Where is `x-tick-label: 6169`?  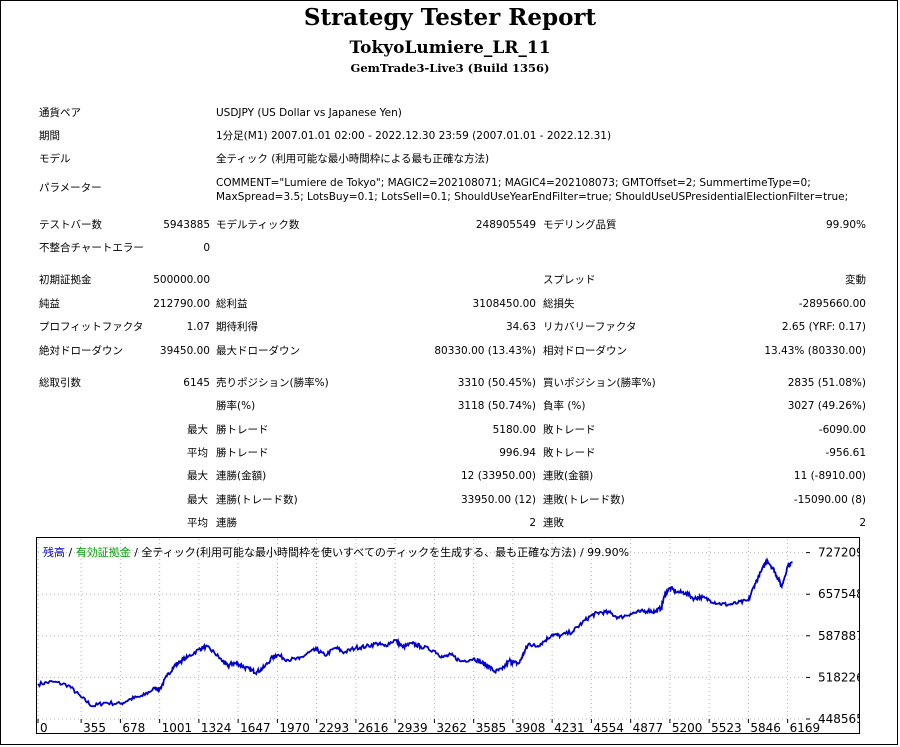
x-tick-label: 6169 is located at coordinates (805, 727).